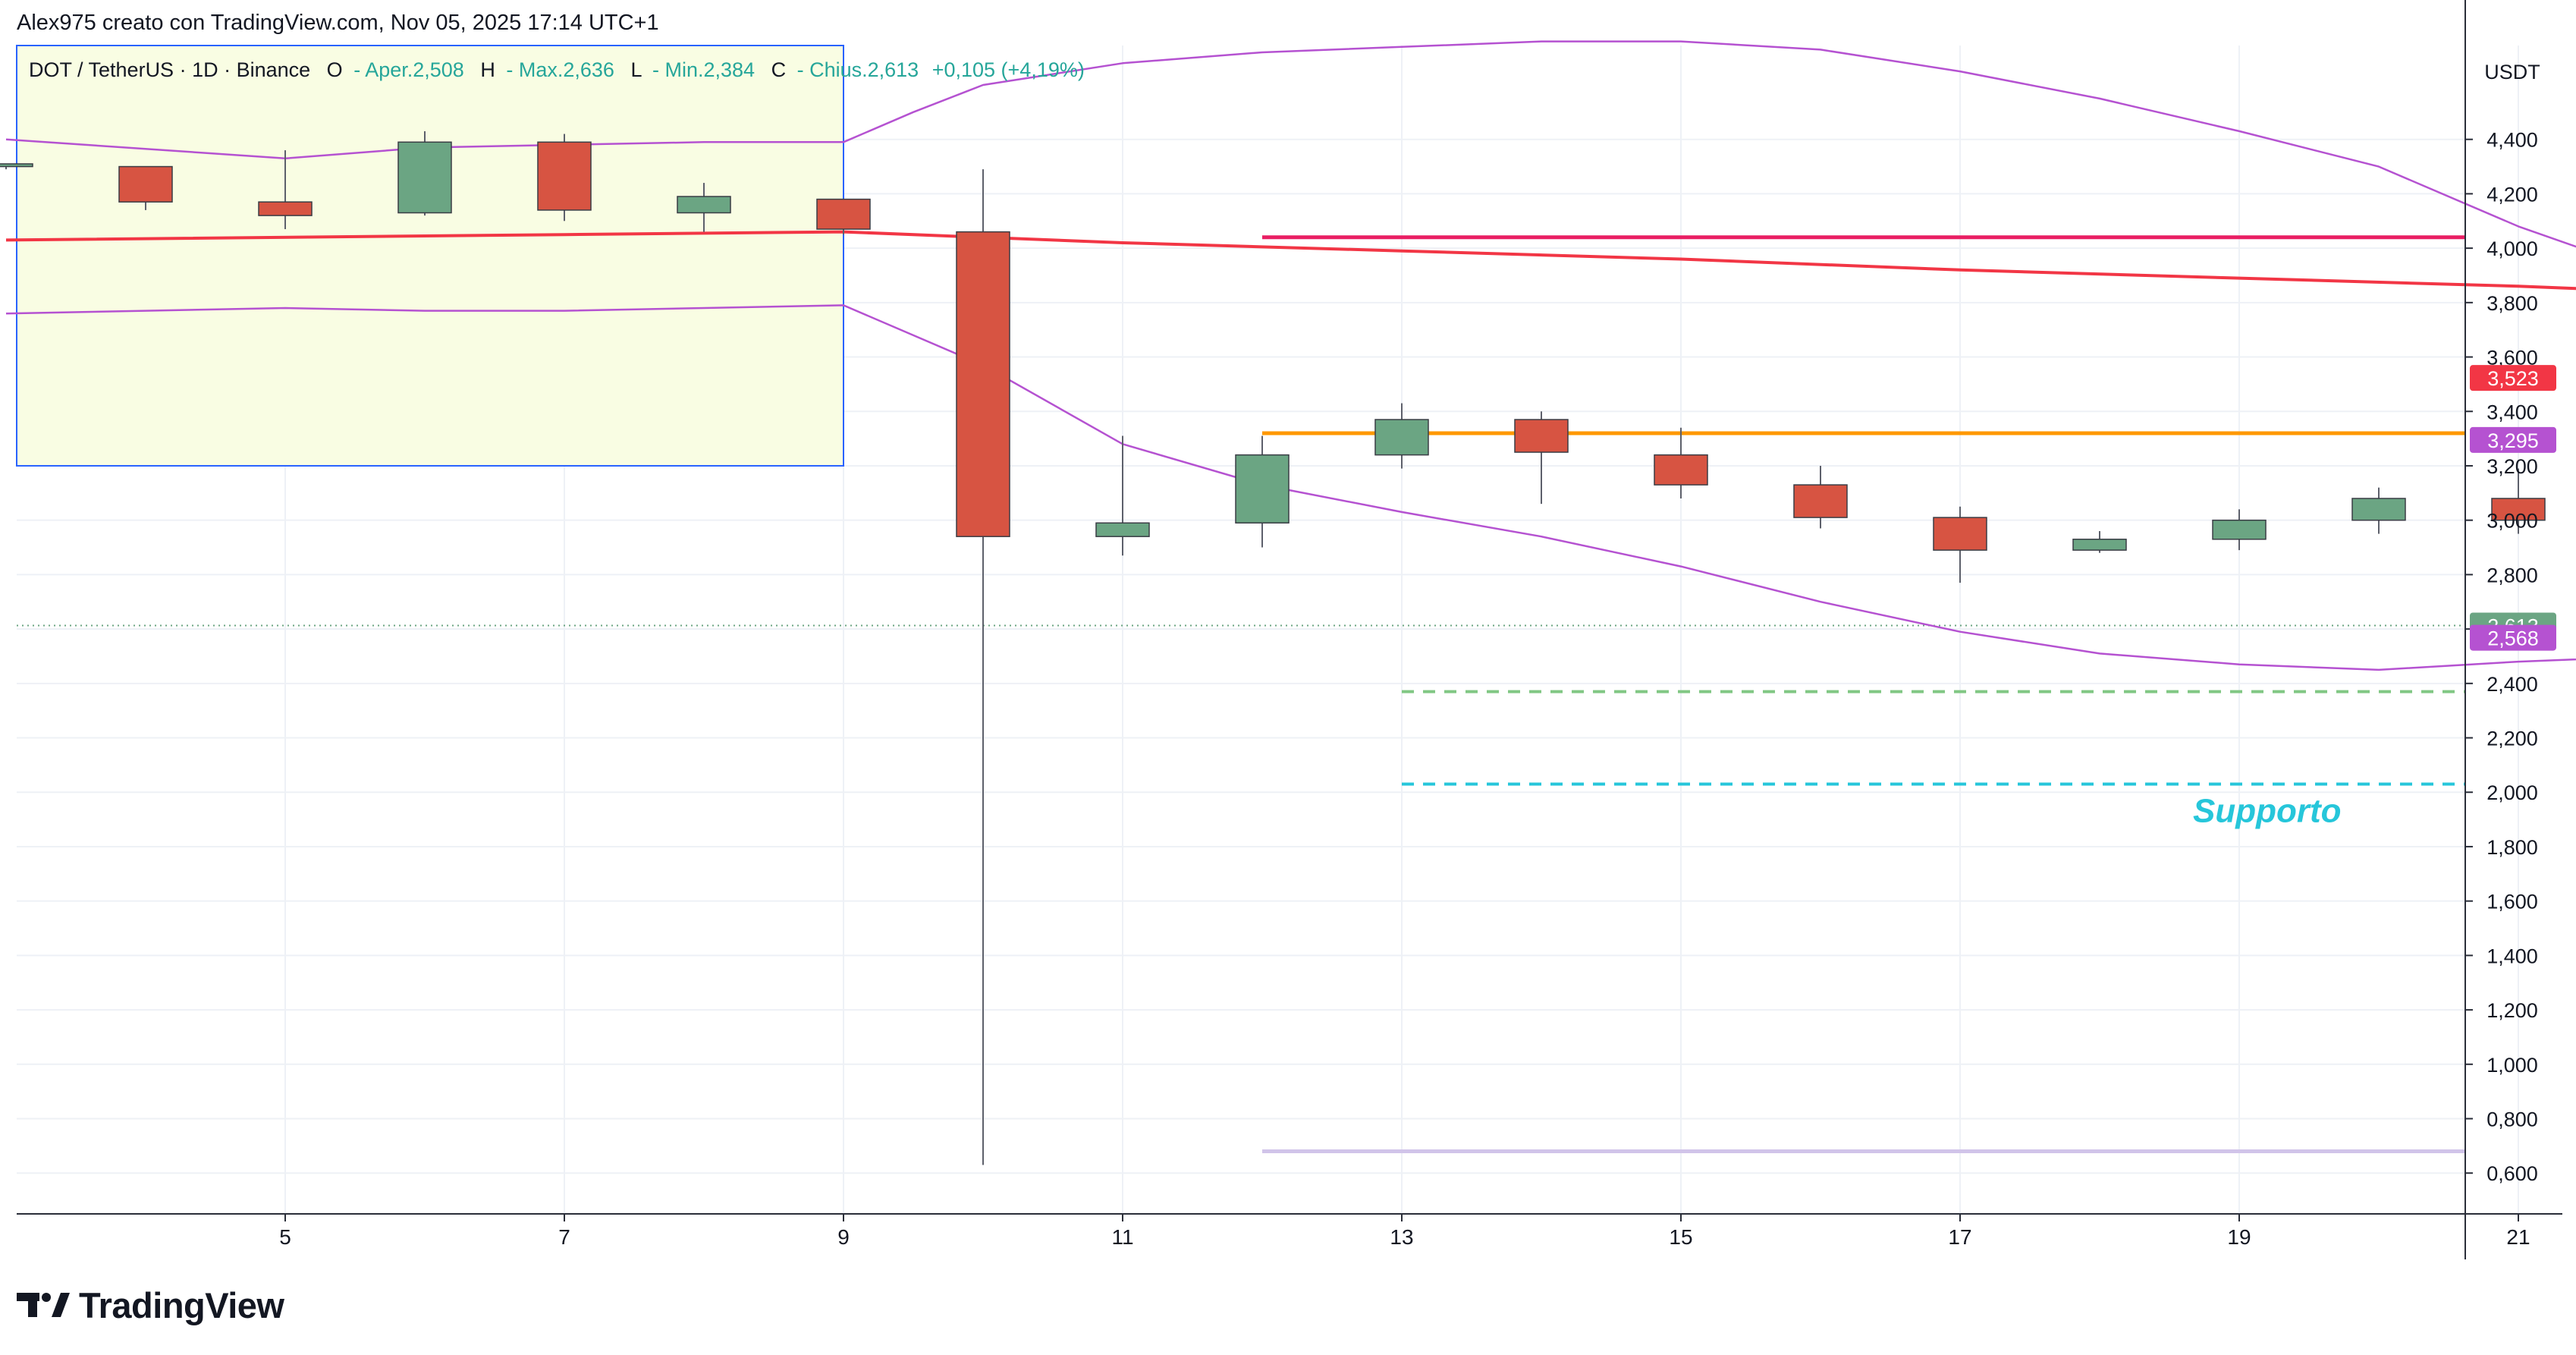  I want to click on annotation-supporto: Supporto, so click(2267, 811).